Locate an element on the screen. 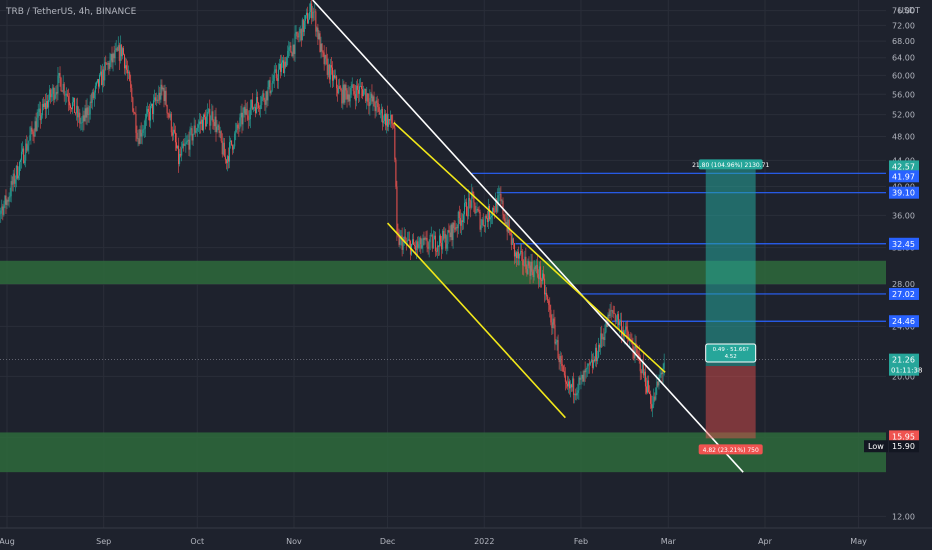 The width and height of the screenshot is (932, 550). support-zone is located at coordinates (443, 272).